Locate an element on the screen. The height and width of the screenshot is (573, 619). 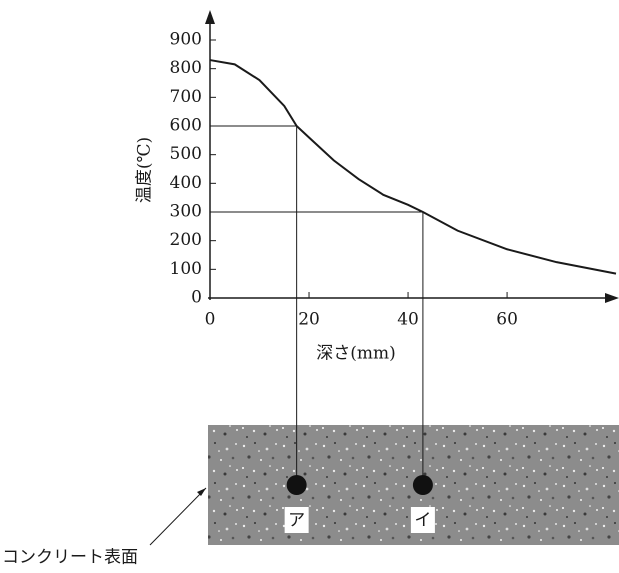
y-axis-label: 温度(℃) is located at coordinates (145, 170).